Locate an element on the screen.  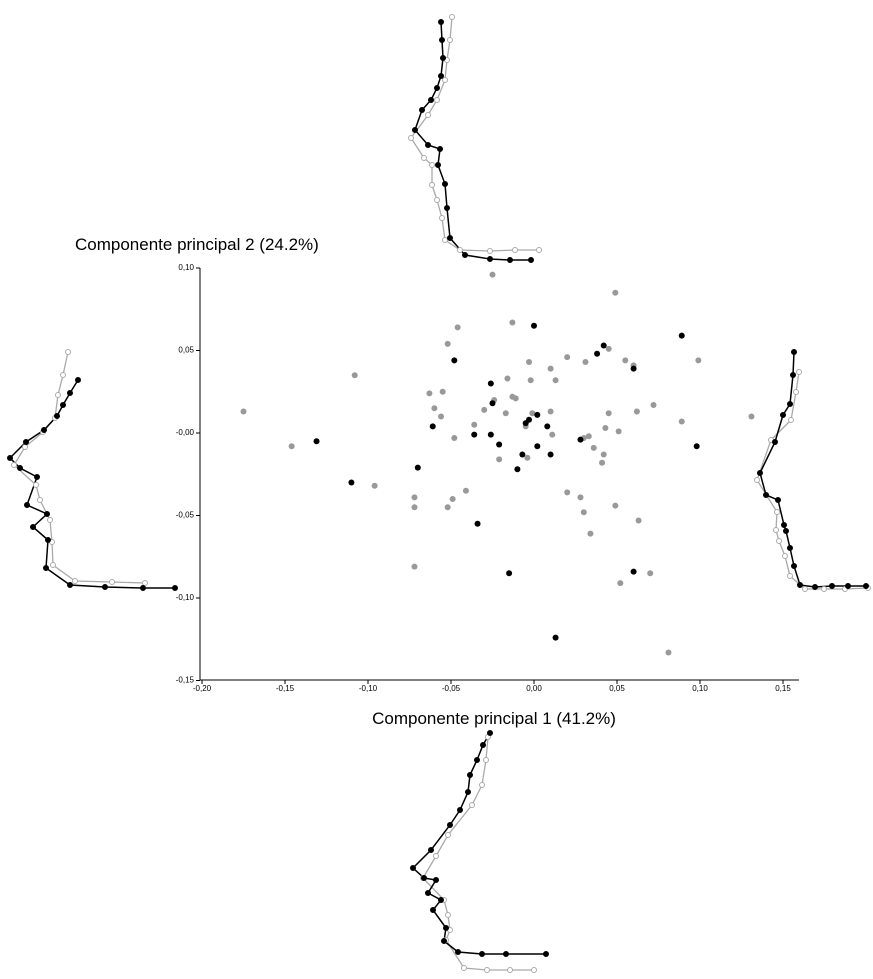
y-tick-label: 0,10 is located at coordinates (186, 267).